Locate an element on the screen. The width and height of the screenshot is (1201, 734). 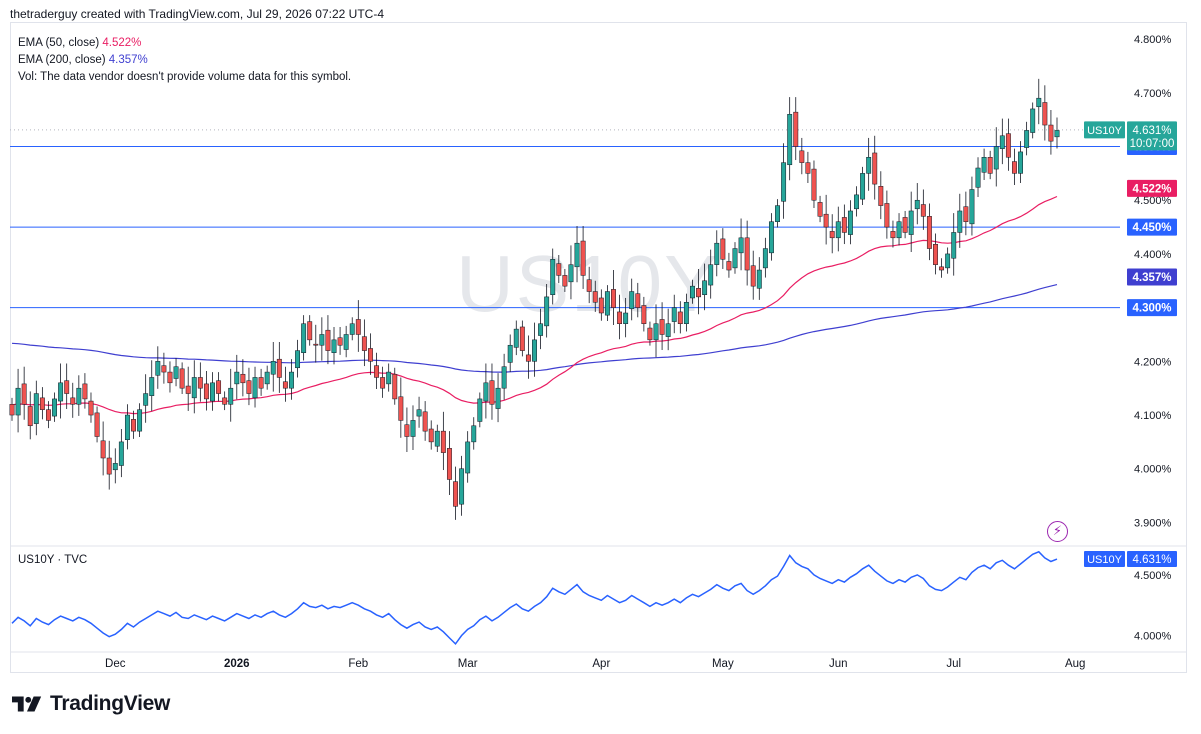
ema200-legend: EMA (200, close) 4.357% is located at coordinates (83, 60).